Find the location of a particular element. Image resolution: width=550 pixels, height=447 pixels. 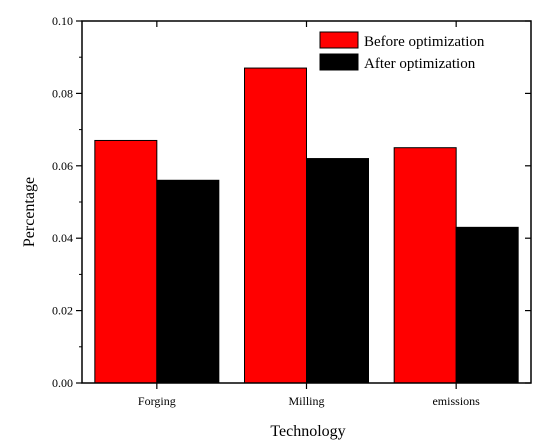

y-tick-label: 0.02 is located at coordinates (62, 311).